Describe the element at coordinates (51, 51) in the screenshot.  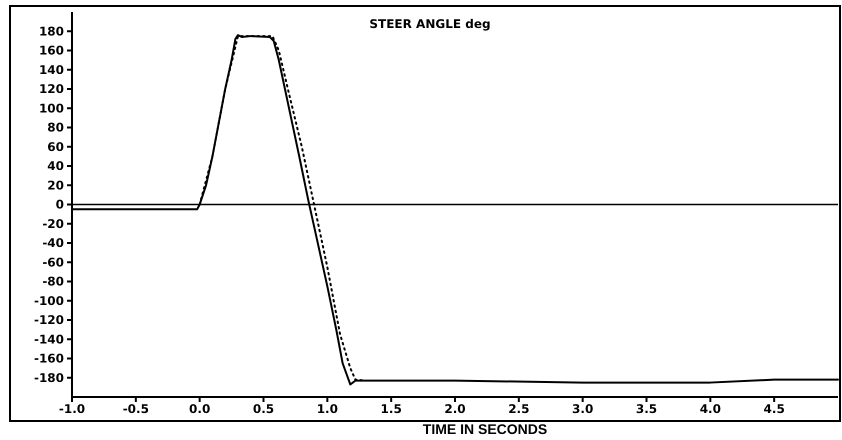
I see `y-tick-label: 160` at that location.